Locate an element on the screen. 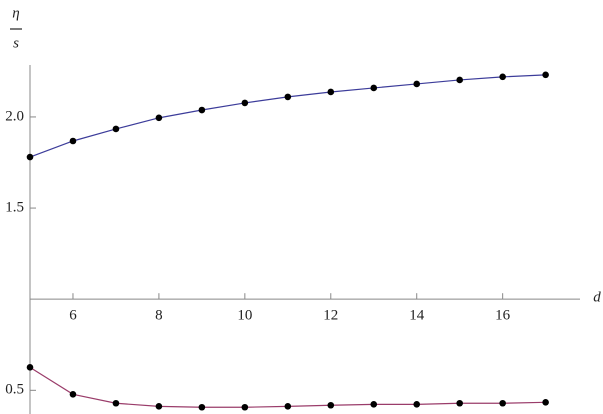 This screenshot has height=414, width=603. x-tick-label: 12 is located at coordinates (330, 316).